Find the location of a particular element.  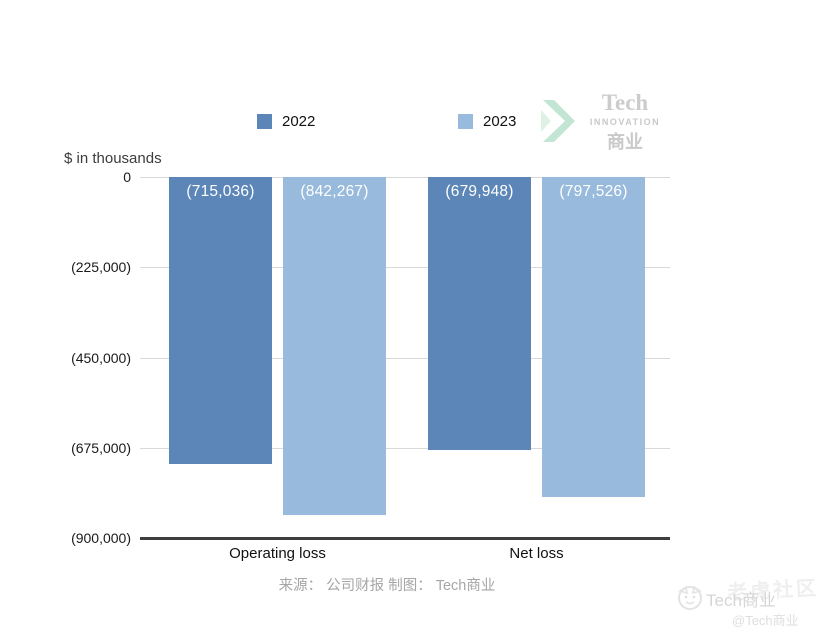

y-tick-label: (900,000) is located at coordinates (101, 538).